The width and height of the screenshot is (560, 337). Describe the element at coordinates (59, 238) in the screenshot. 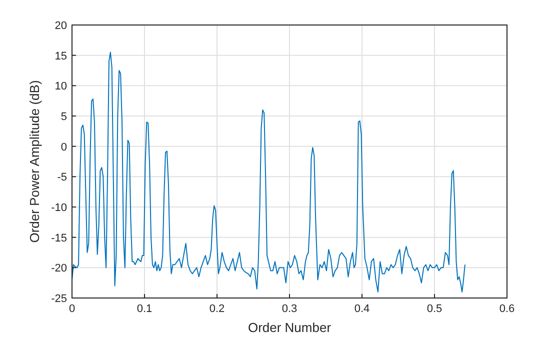

I see `y-tick-label: -15` at that location.